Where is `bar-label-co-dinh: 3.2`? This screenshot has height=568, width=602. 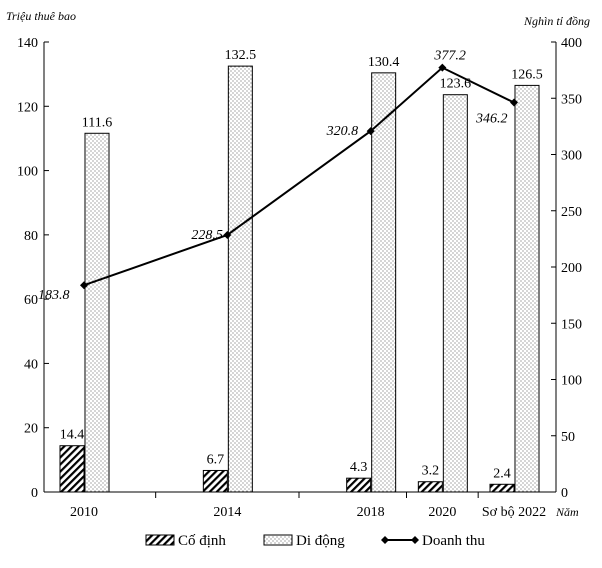 bar-label-co-dinh: 3.2 is located at coordinates (431, 471).